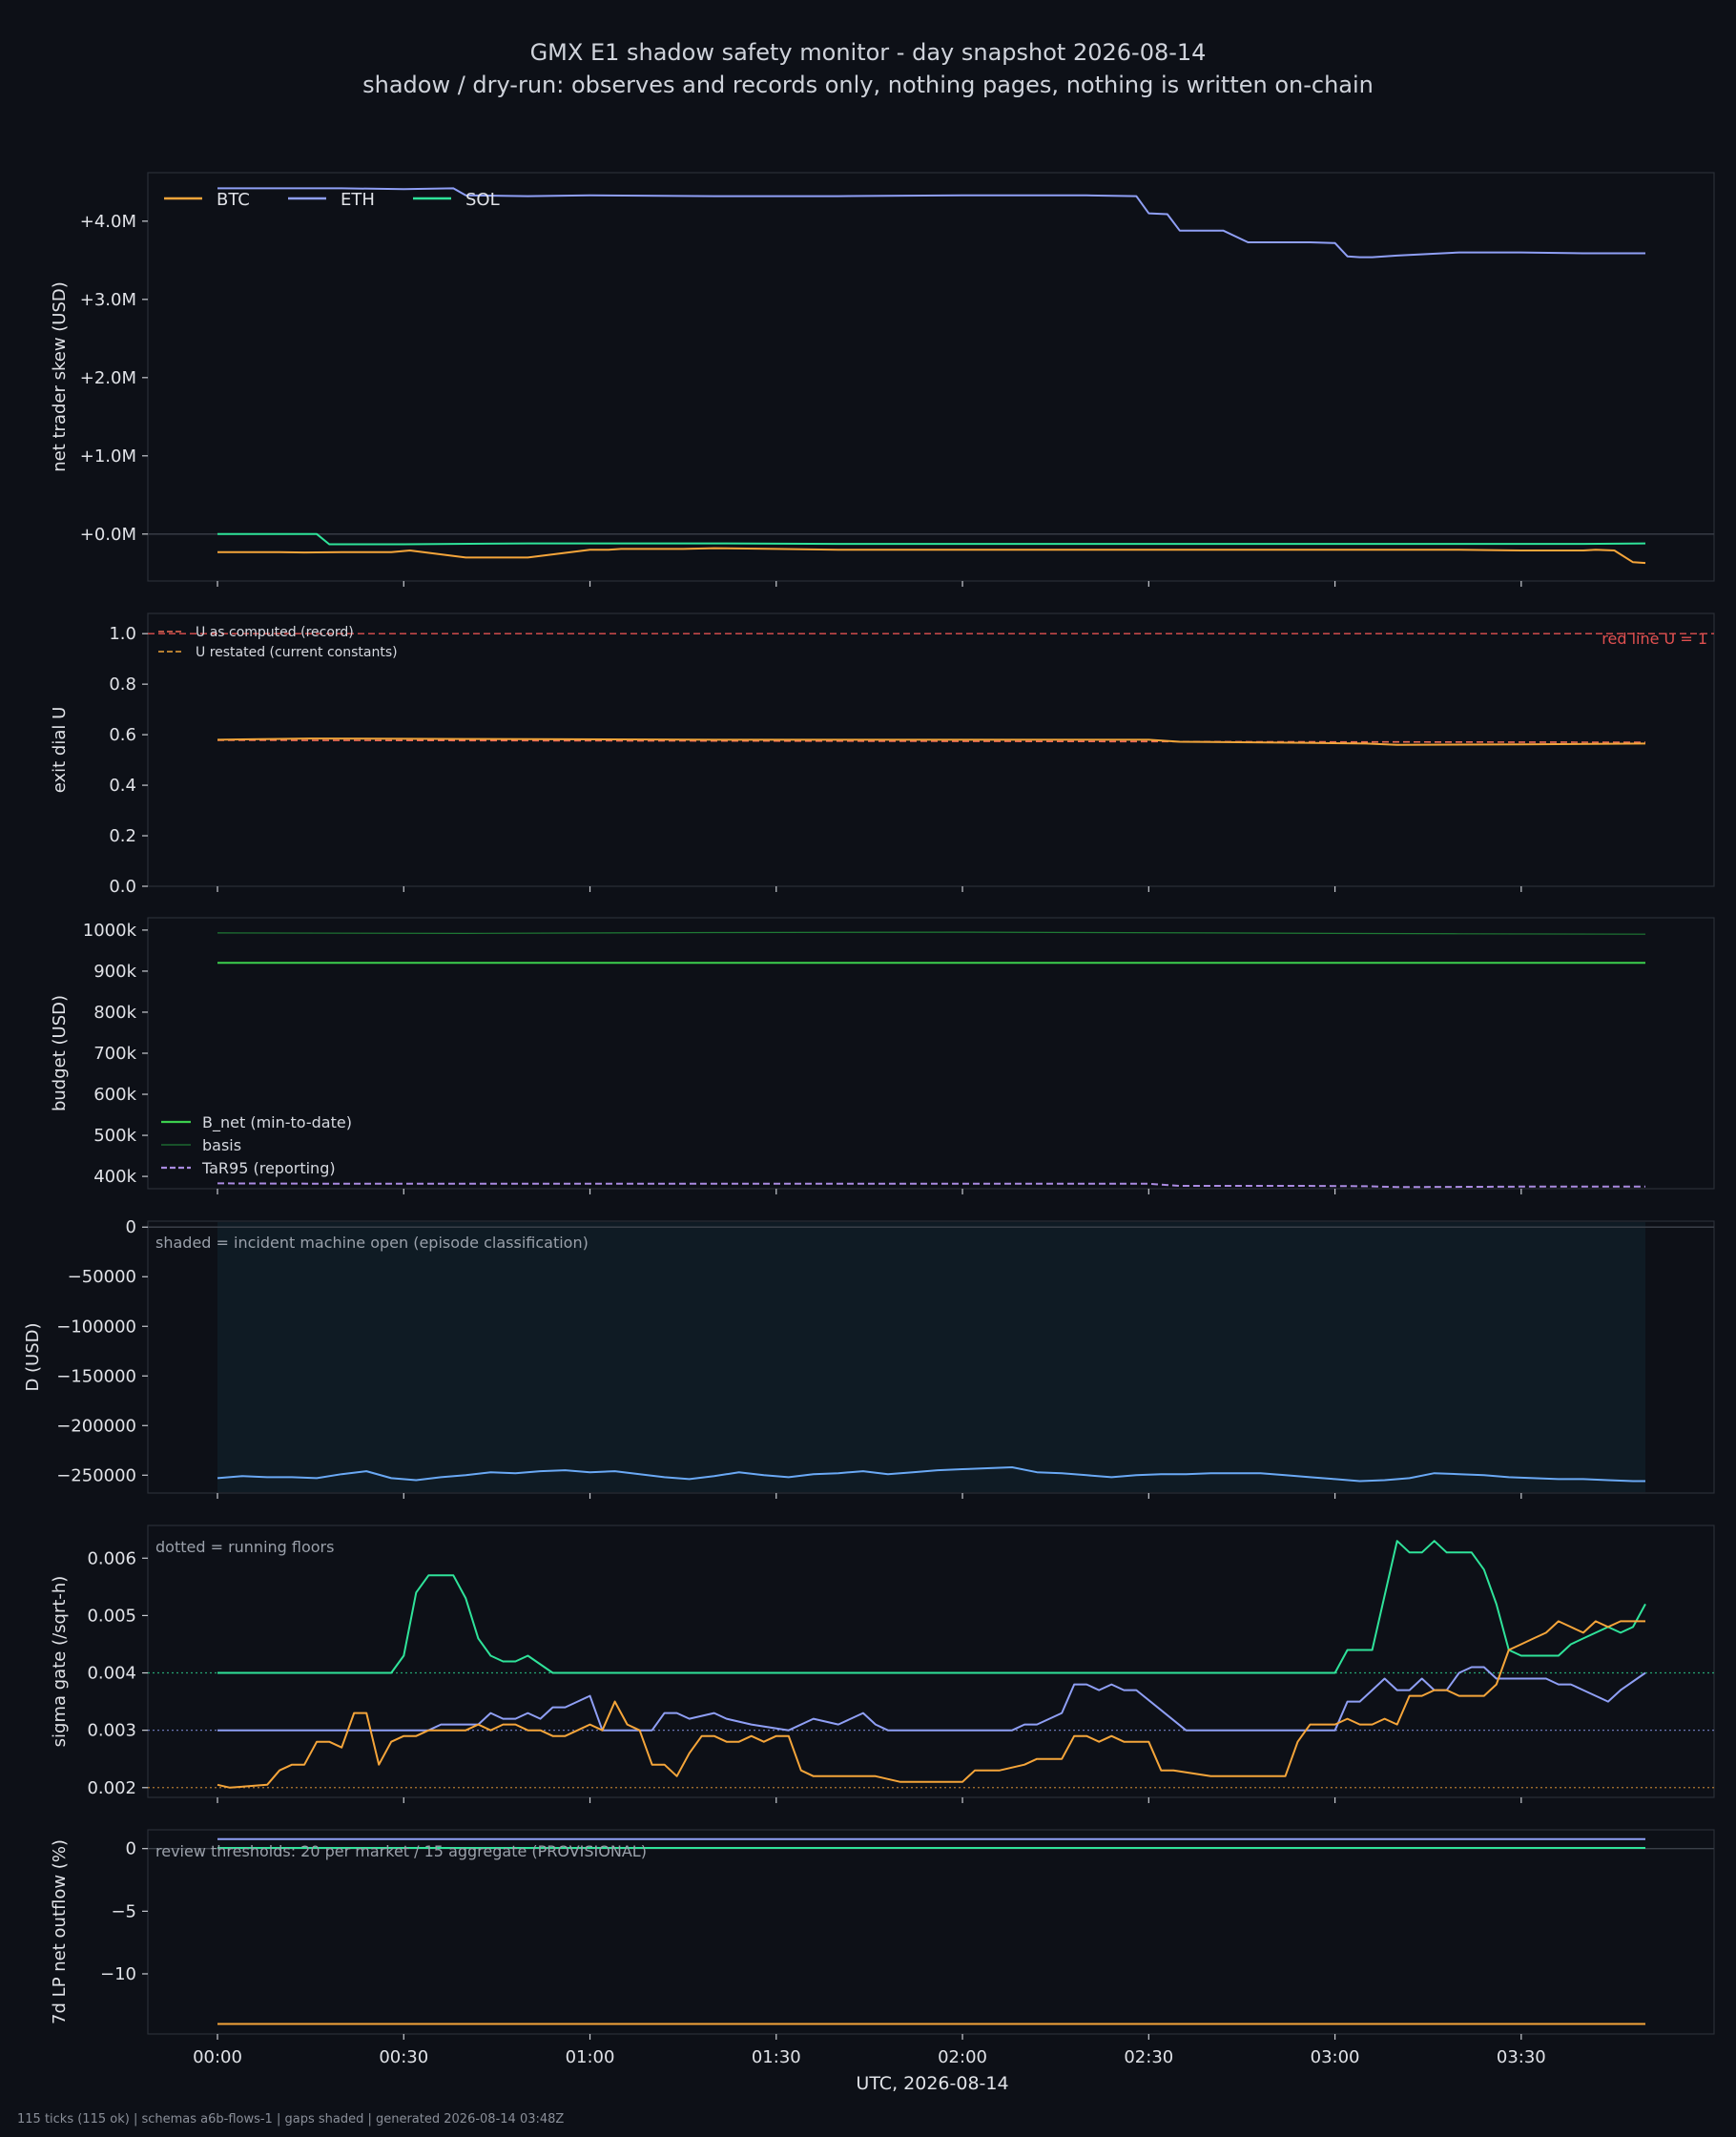 This screenshot has height=2137, width=1736. What do you see at coordinates (1654, 639) in the screenshot?
I see `red-line-annotation: red line U = 1` at bounding box center [1654, 639].